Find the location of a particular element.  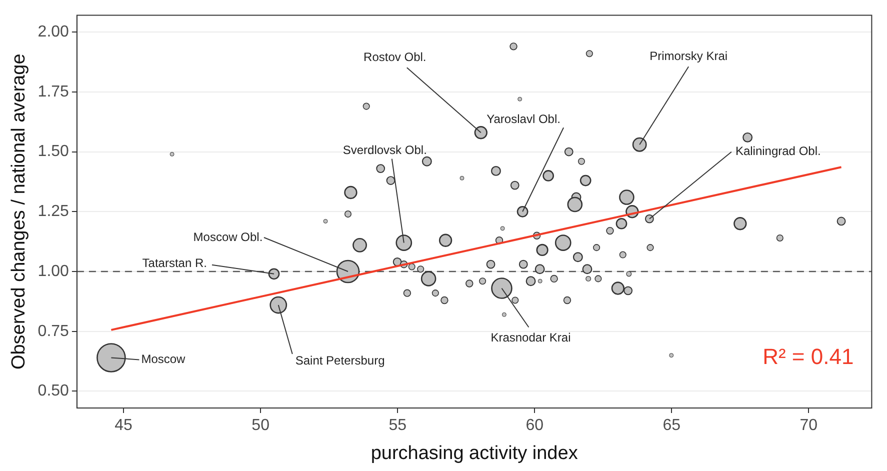

annotation: R² = 0.41 is located at coordinates (808, 356).